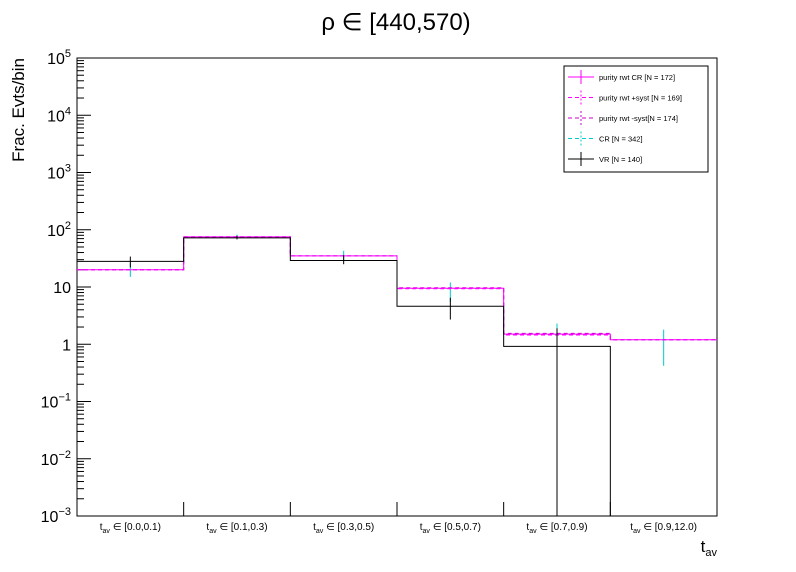 This screenshot has height=572, width=796. I want to click on x-axis-label: tav, so click(709, 548).